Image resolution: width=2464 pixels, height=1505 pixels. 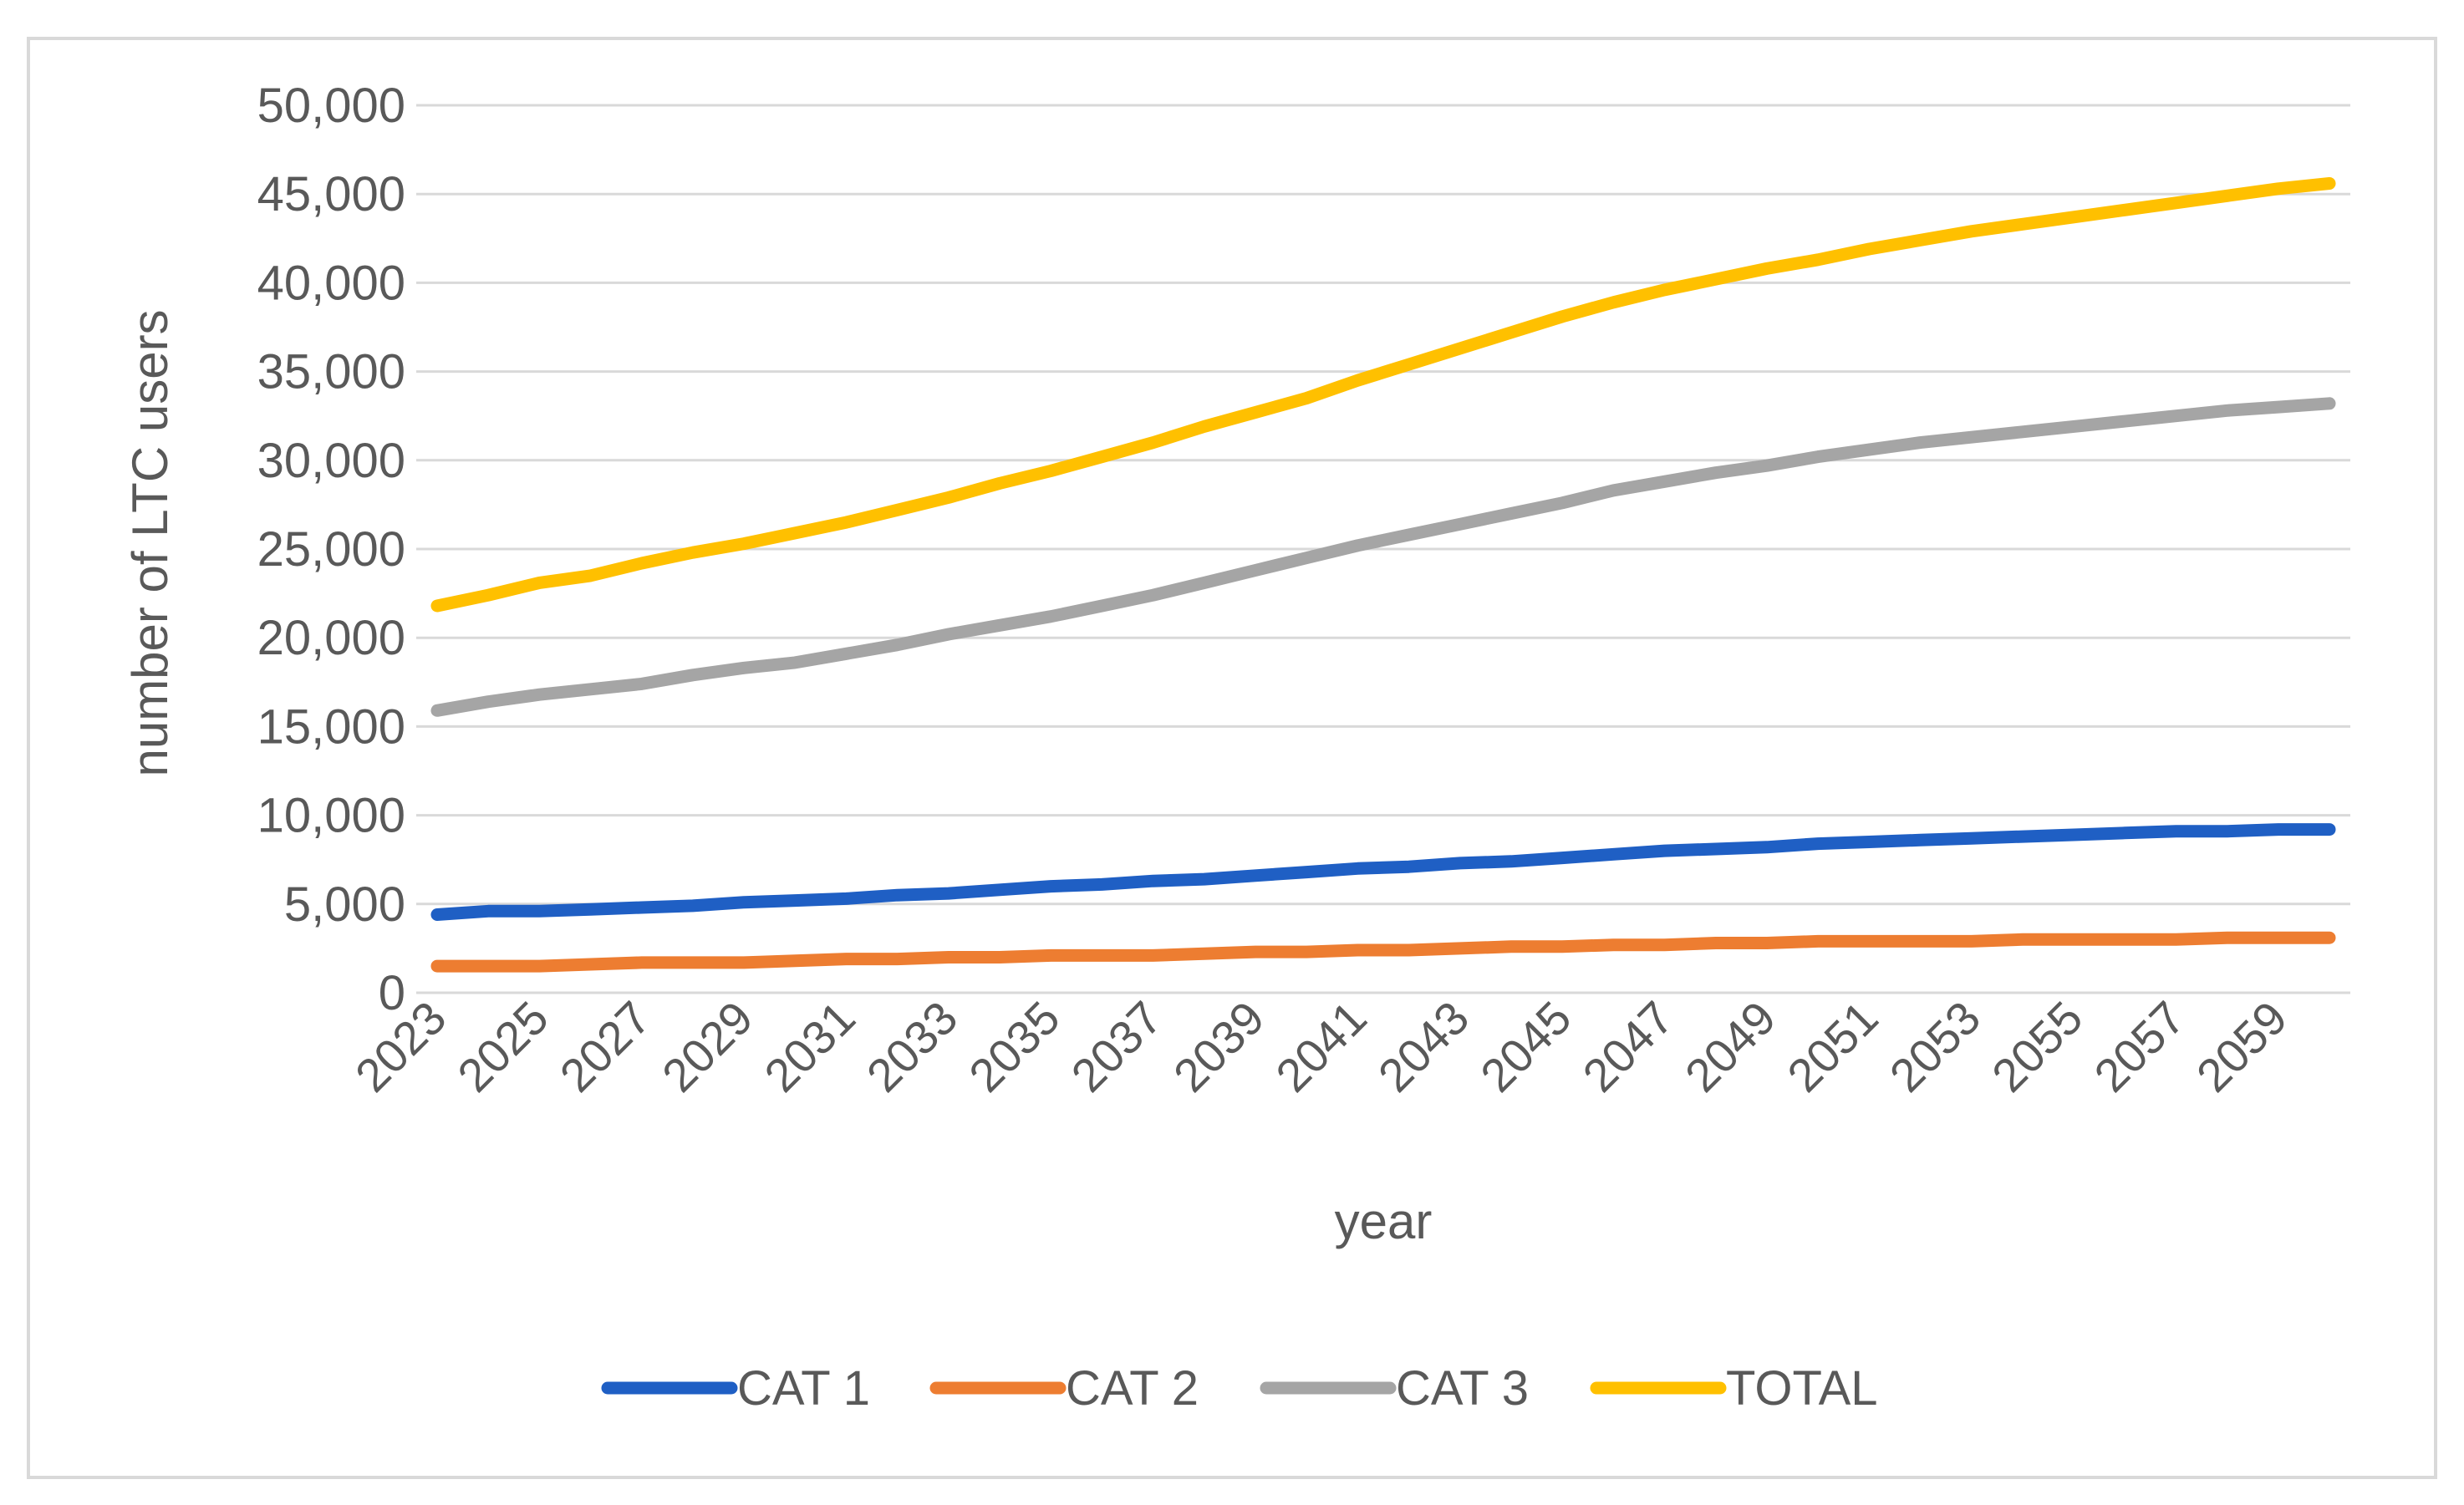 What do you see at coordinates (809, 1046) in the screenshot?
I see `x-tick-label: 2031` at bounding box center [809, 1046].